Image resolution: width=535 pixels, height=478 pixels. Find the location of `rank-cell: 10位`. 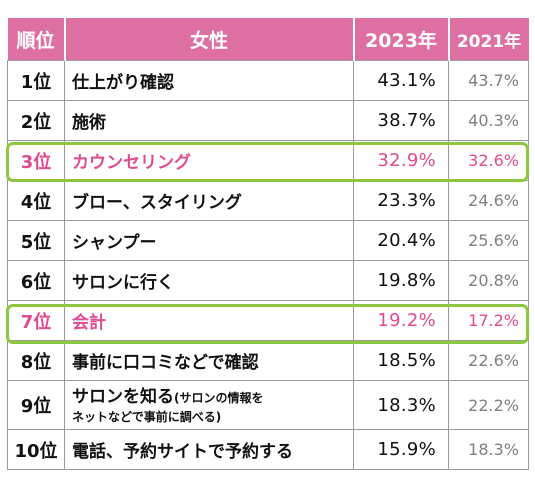

rank-cell: 10位 is located at coordinates (36, 449).